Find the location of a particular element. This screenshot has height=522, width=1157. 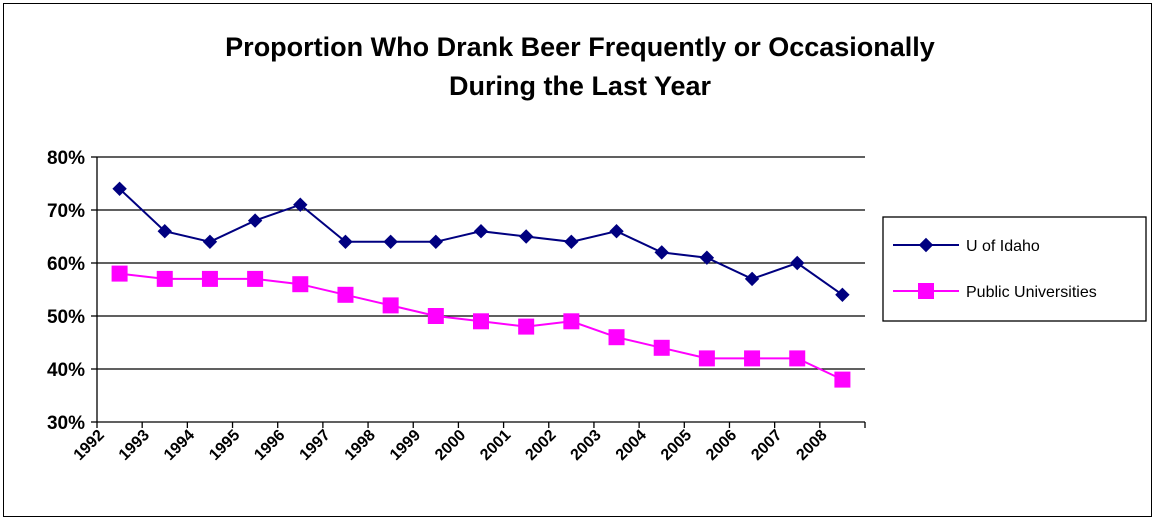

x-tick-label: 1995 is located at coordinates (224, 445).